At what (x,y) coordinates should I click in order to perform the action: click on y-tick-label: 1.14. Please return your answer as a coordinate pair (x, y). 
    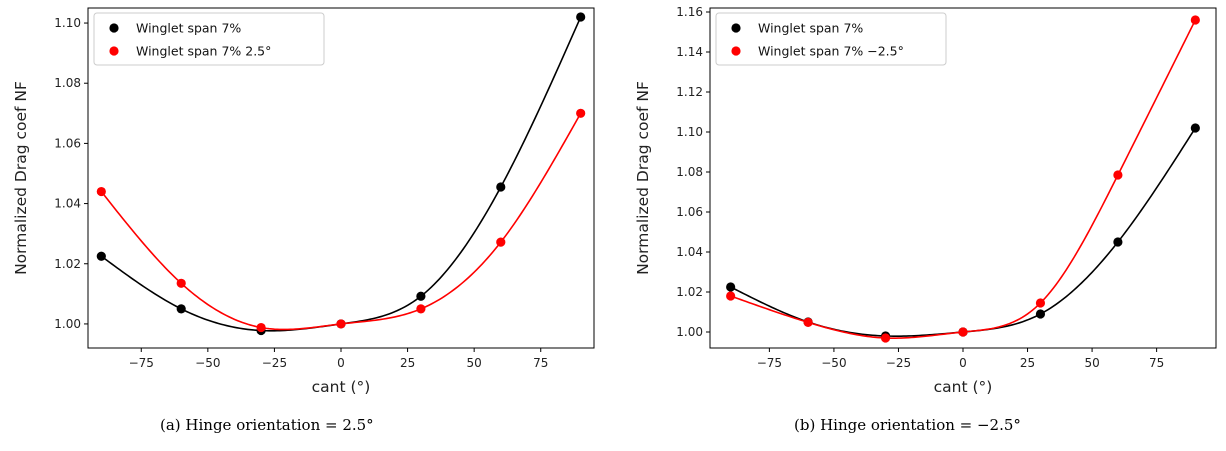
    Looking at the image, I should click on (689, 52).